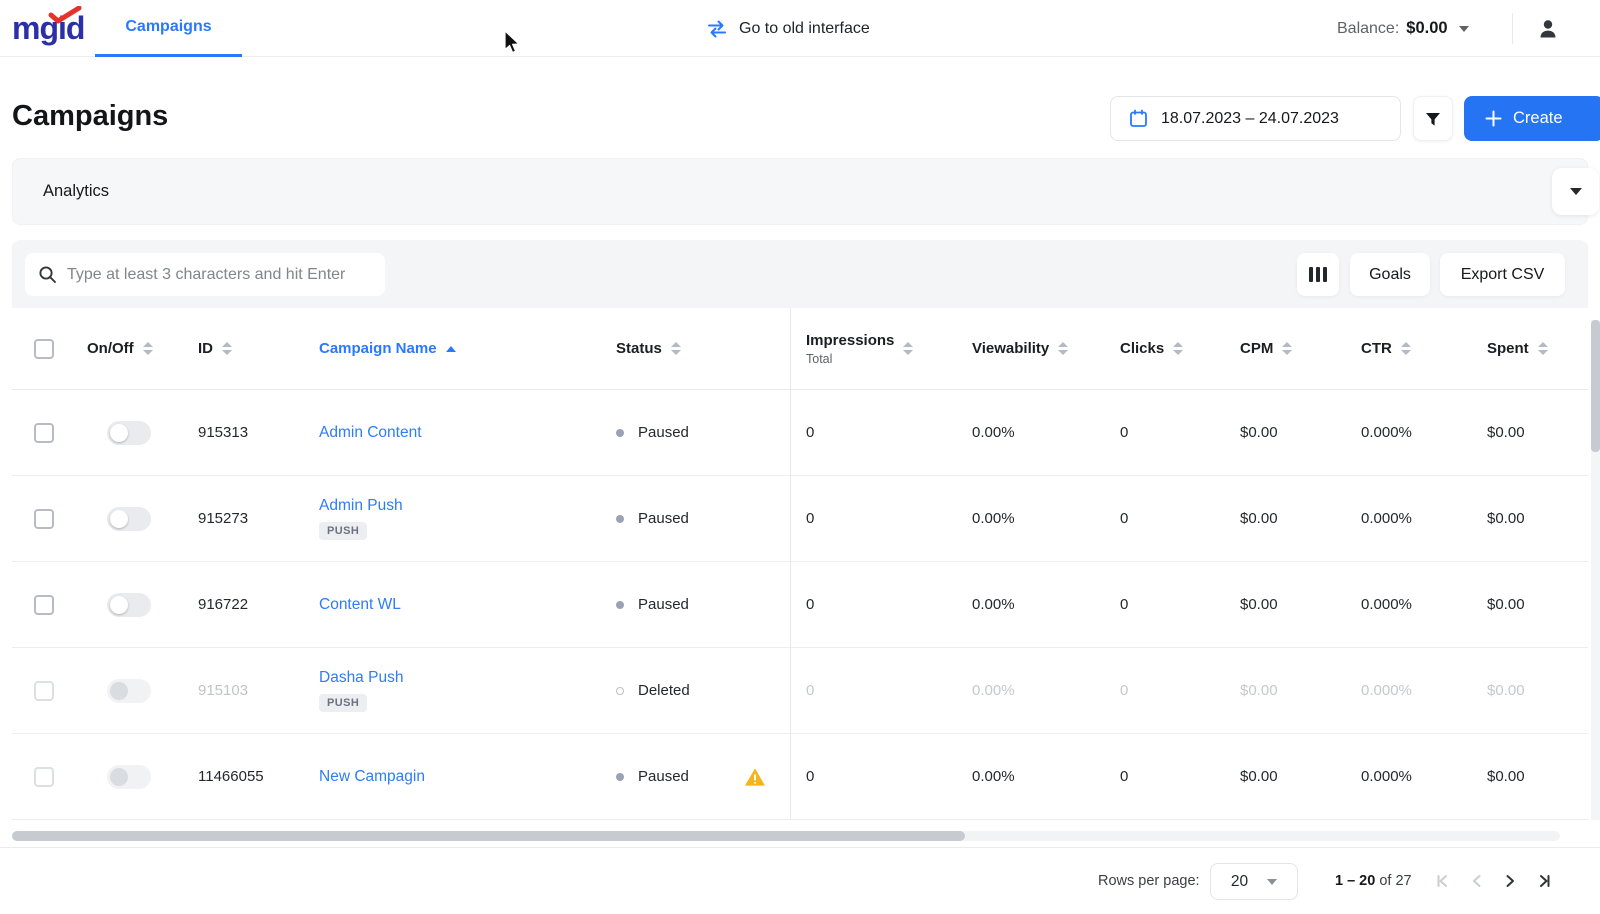  Describe the element at coordinates (1254, 881) in the screenshot. I see `rows-per-page-select: 20` at that location.